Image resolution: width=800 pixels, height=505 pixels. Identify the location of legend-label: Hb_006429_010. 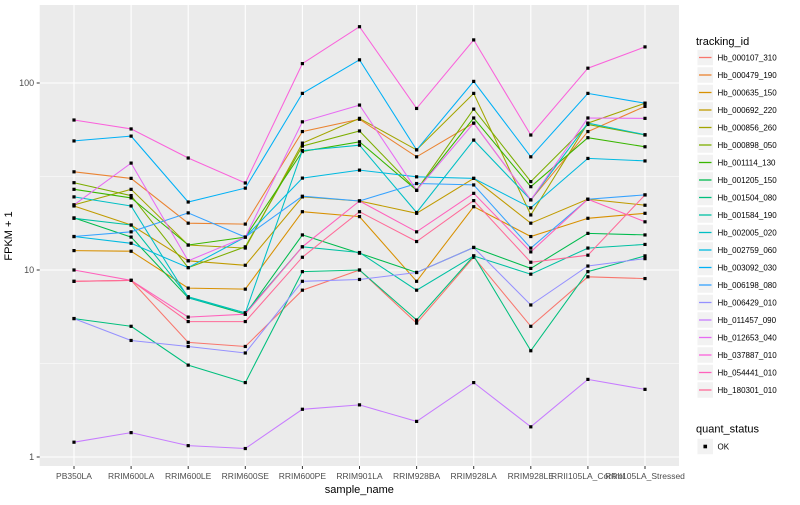
(748, 303).